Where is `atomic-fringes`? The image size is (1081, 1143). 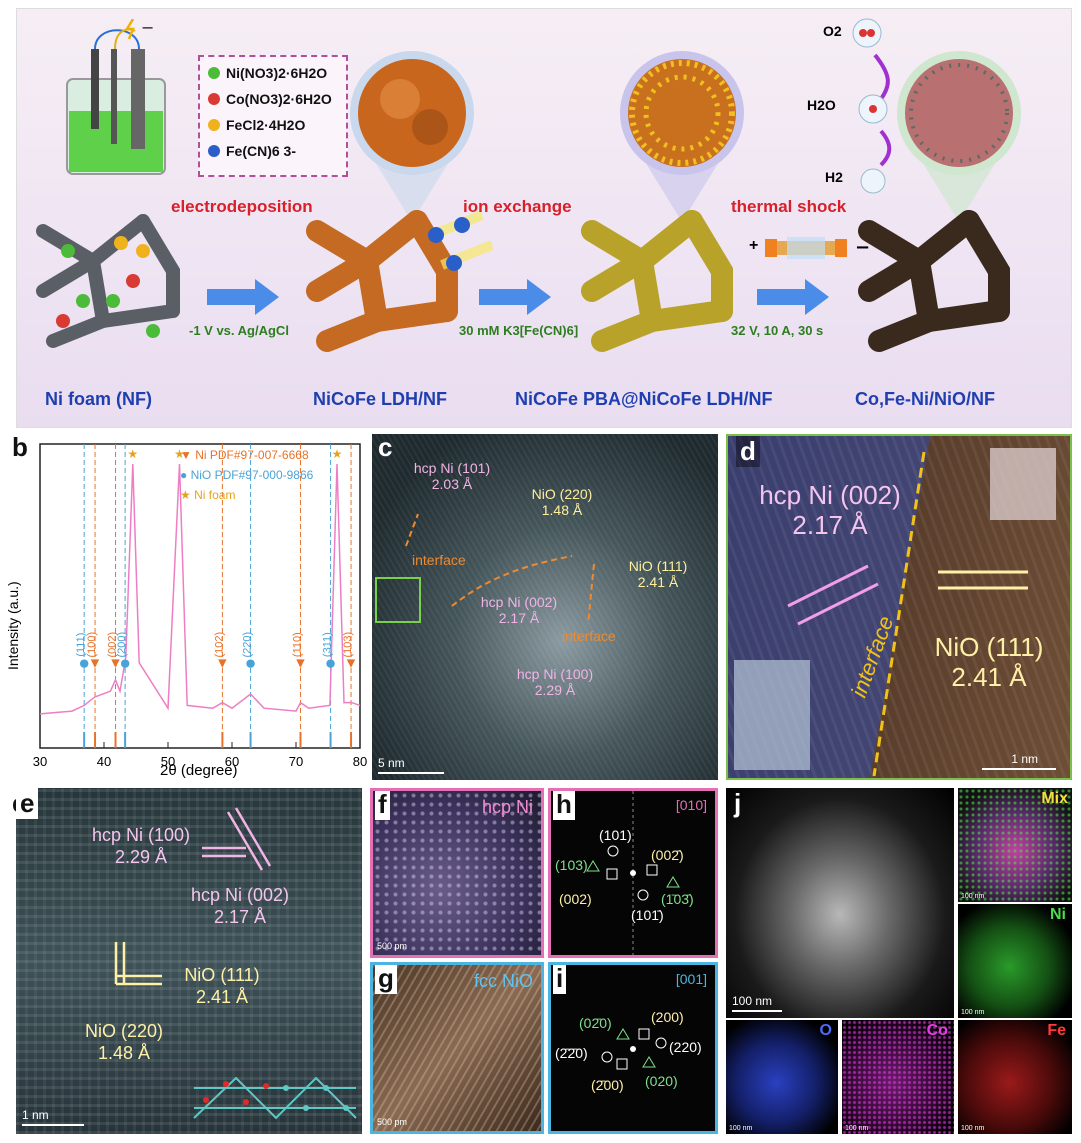 atomic-fringes is located at coordinates (457, 1048).